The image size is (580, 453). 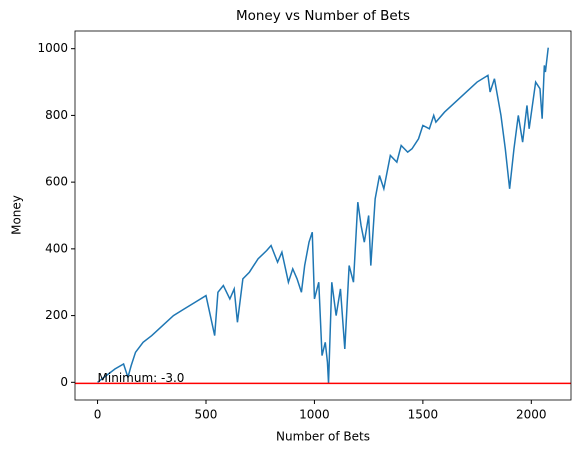 I want to click on y-tick-label: 400, so click(x=56, y=248).